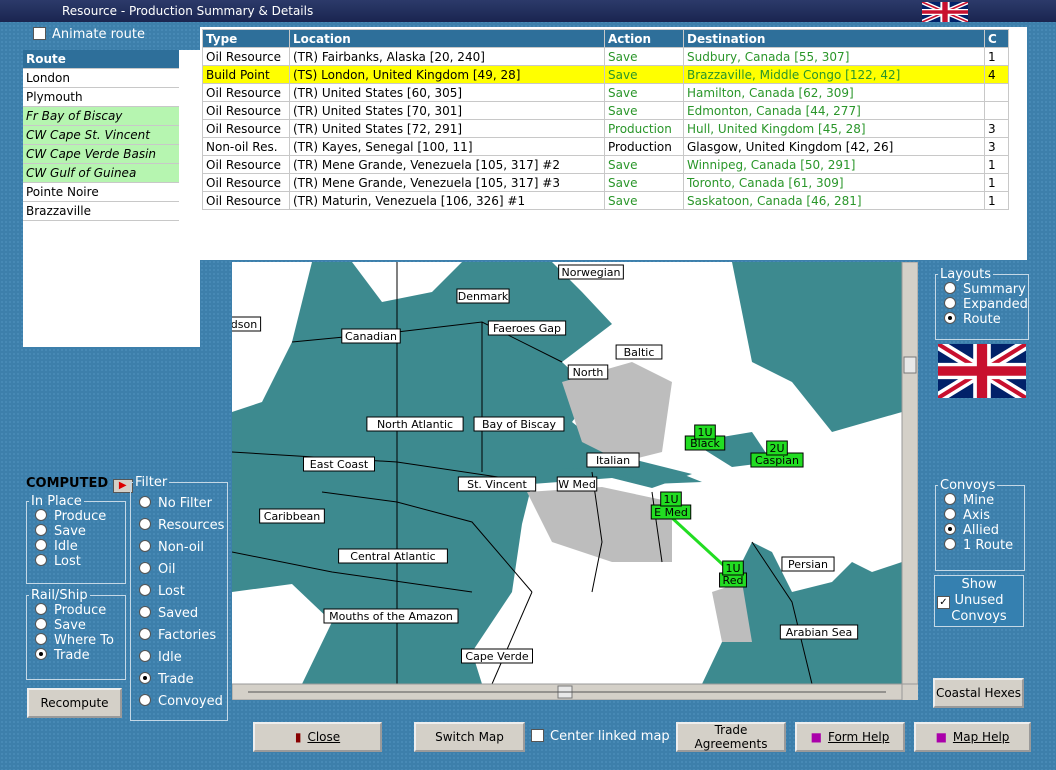  I want to click on window-title: Resource - Production Summary & Details, so click(188, 11).